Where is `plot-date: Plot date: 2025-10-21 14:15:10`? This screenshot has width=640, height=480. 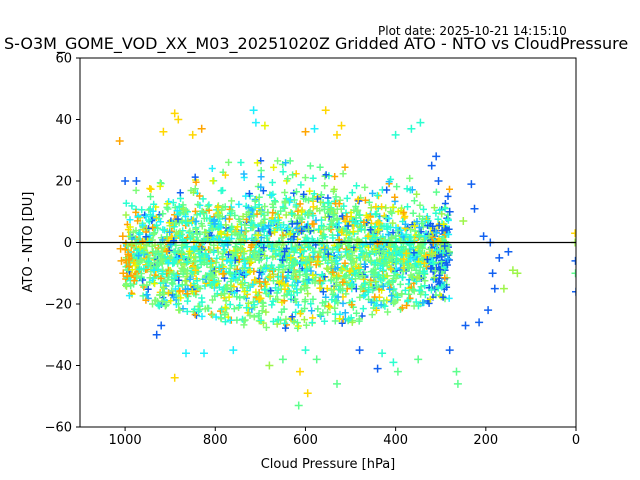 plot-date: Plot date: 2025-10-21 14:15:10 is located at coordinates (472, 31).